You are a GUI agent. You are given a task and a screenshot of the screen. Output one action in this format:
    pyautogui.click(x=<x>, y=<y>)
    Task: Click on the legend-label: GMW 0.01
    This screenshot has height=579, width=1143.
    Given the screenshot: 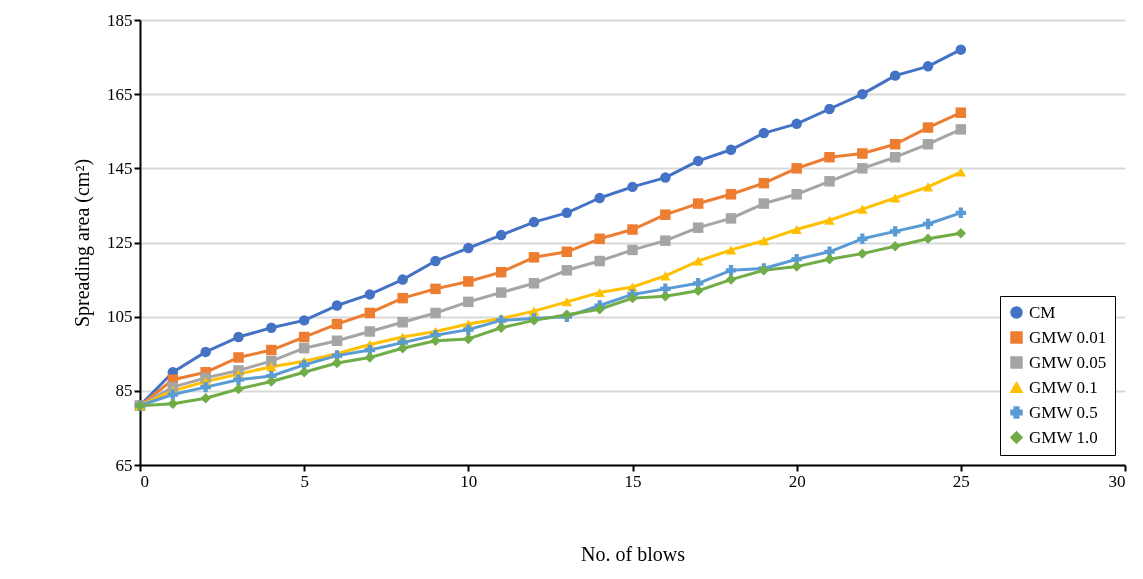 What is the action you would take?
    pyautogui.click(x=1068, y=337)
    